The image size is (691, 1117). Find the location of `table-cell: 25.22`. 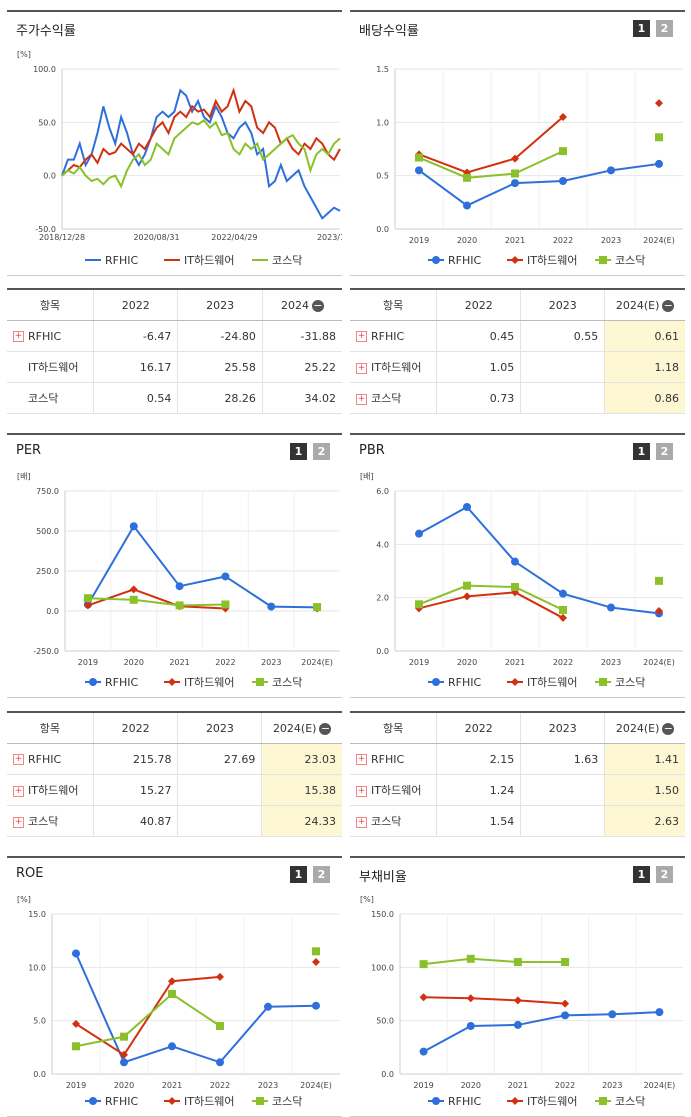

table-cell: 25.22 is located at coordinates (301, 367).